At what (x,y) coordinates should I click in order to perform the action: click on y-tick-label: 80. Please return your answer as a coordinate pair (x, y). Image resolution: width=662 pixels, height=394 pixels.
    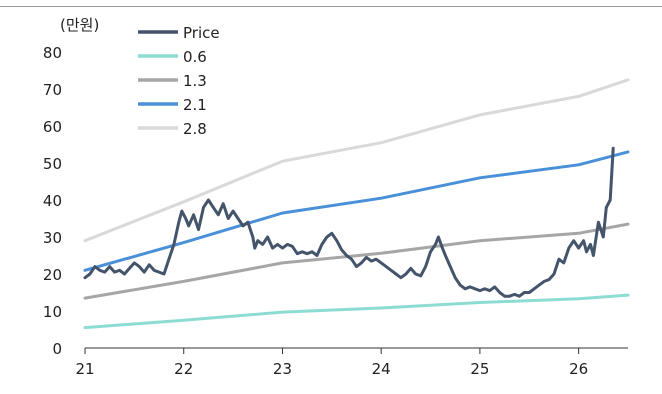
    Looking at the image, I should click on (52, 53).